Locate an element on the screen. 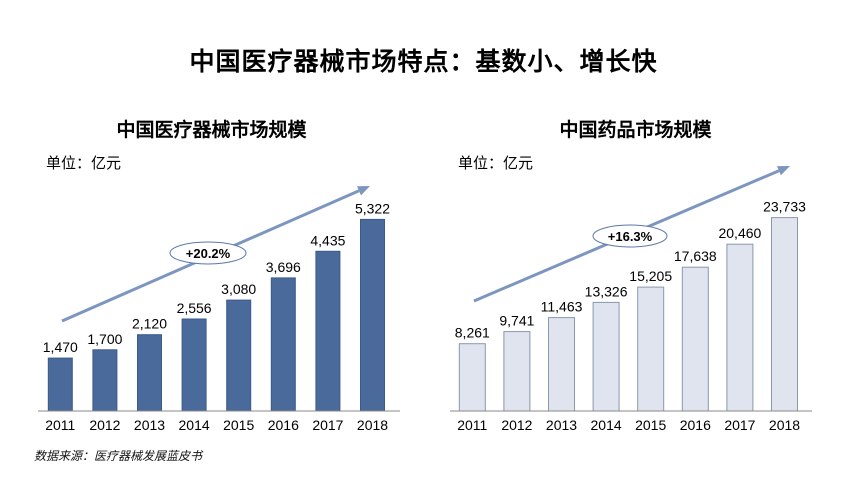  data-label: 9,741 is located at coordinates (516, 321).